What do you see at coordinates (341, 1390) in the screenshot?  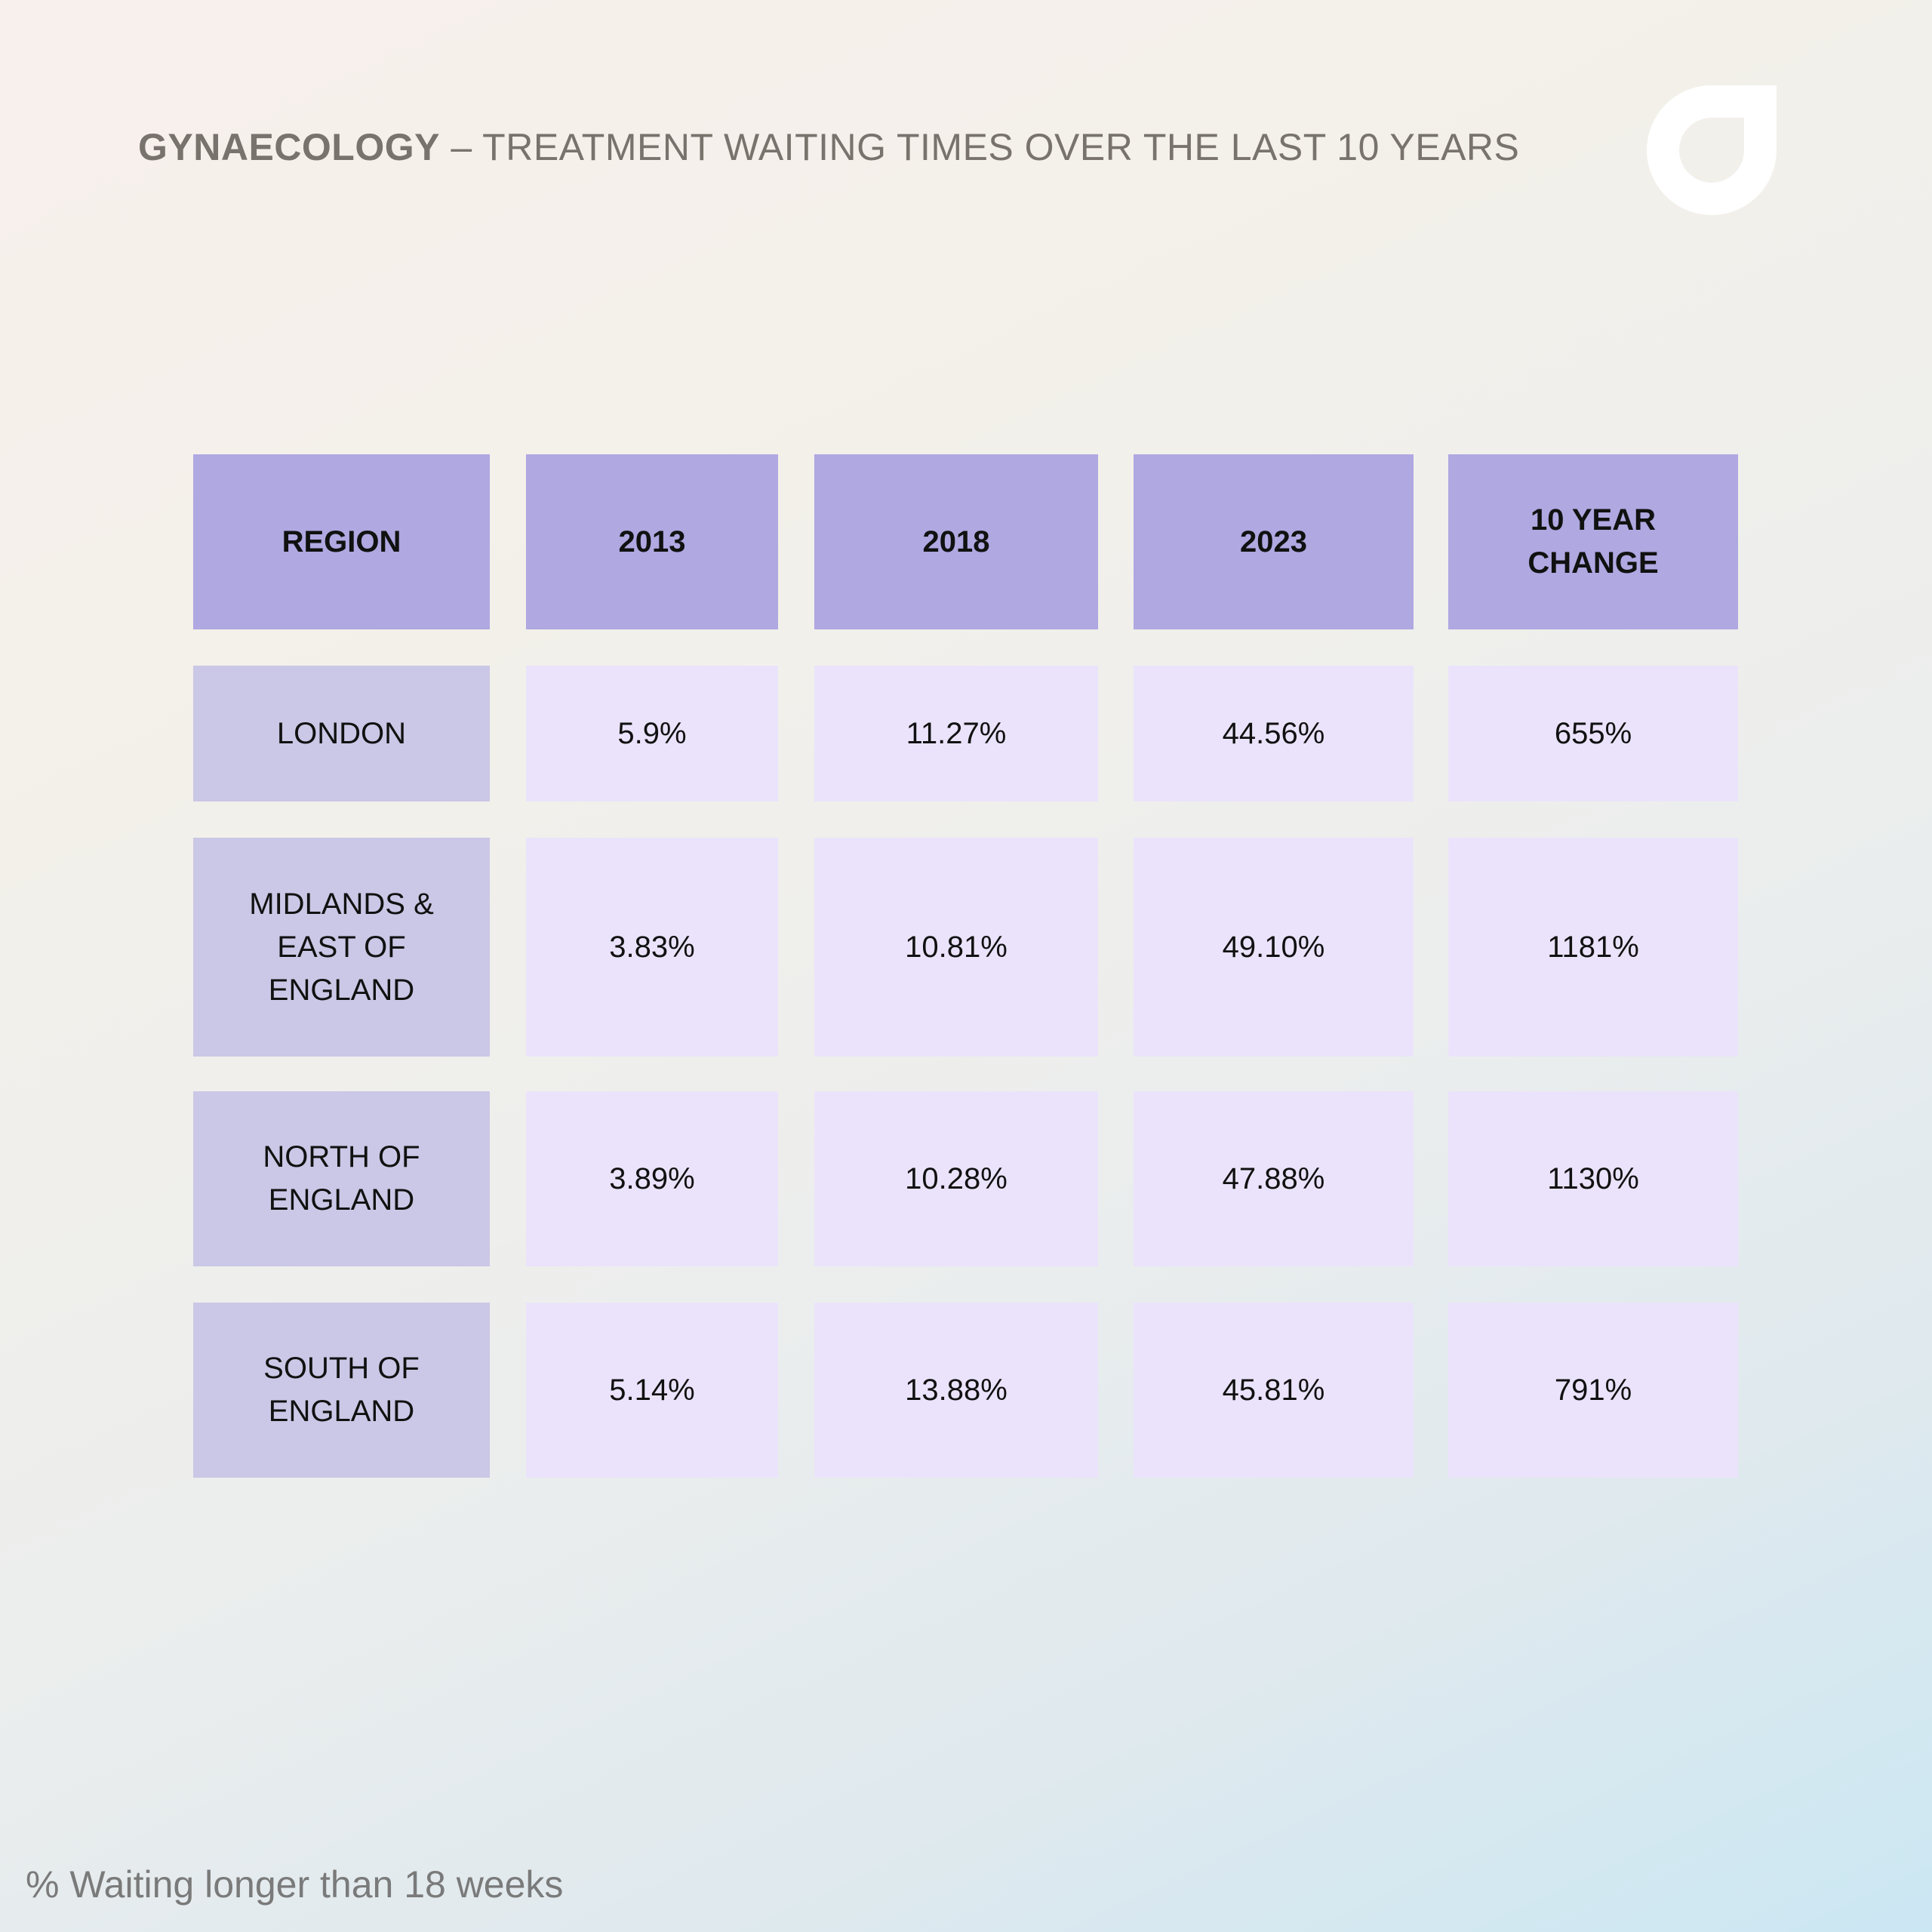 I see `region-cell: SOUTH OF ENGLAND` at bounding box center [341, 1390].